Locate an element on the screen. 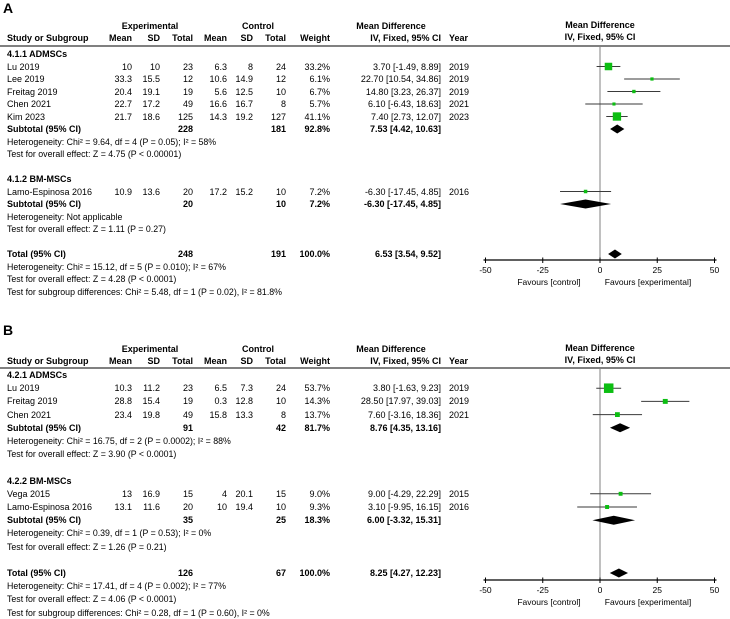 The image size is (730, 619). column-header-study: Study or Subgroup is located at coordinates (48, 361).